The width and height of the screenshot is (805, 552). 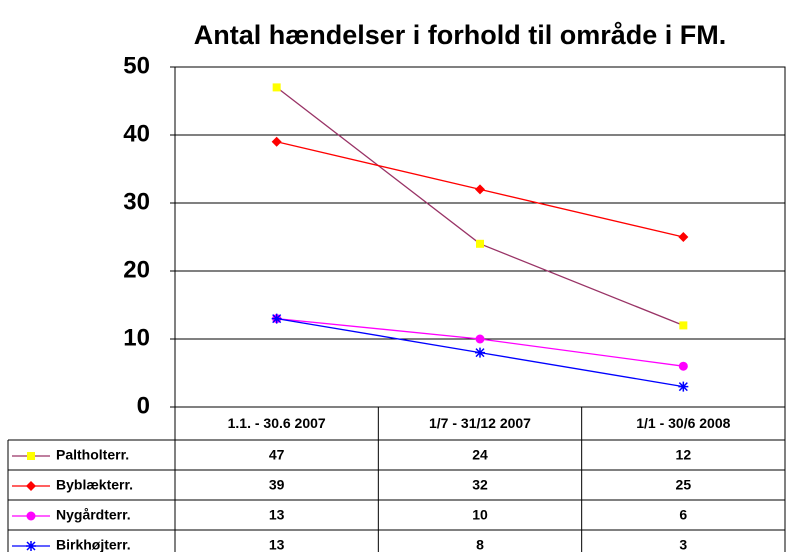 I want to click on table-value: 12, so click(x=684, y=455).